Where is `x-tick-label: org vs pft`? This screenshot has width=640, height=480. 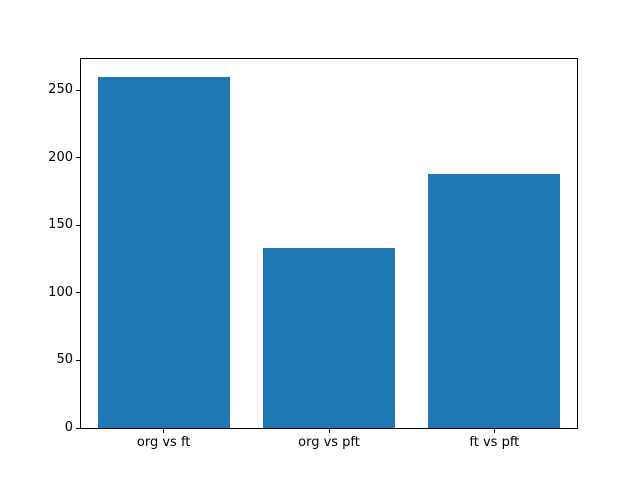
x-tick-label: org vs pft is located at coordinates (329, 442).